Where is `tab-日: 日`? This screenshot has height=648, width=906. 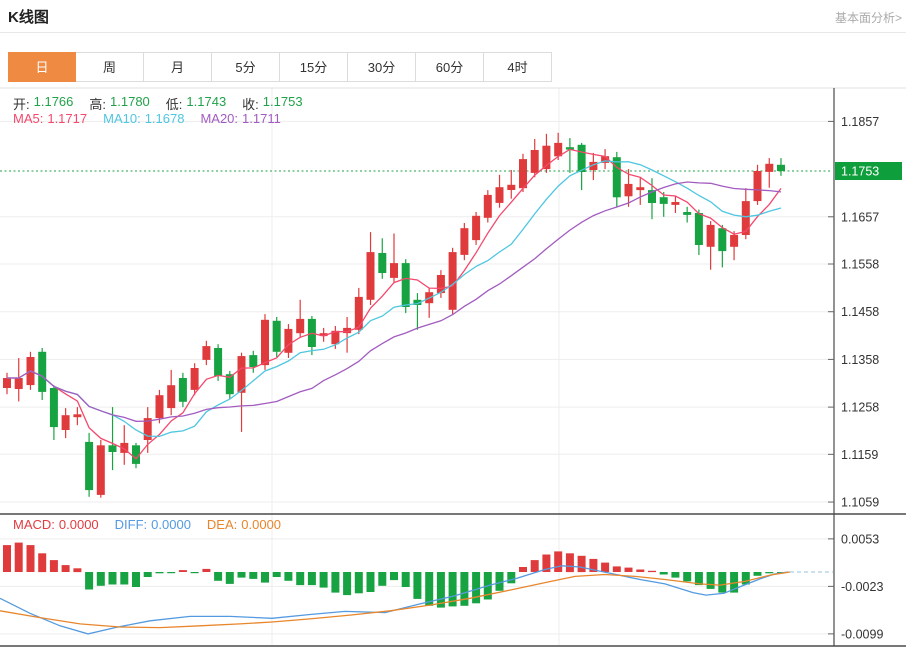 tab-日: 日 is located at coordinates (42, 67).